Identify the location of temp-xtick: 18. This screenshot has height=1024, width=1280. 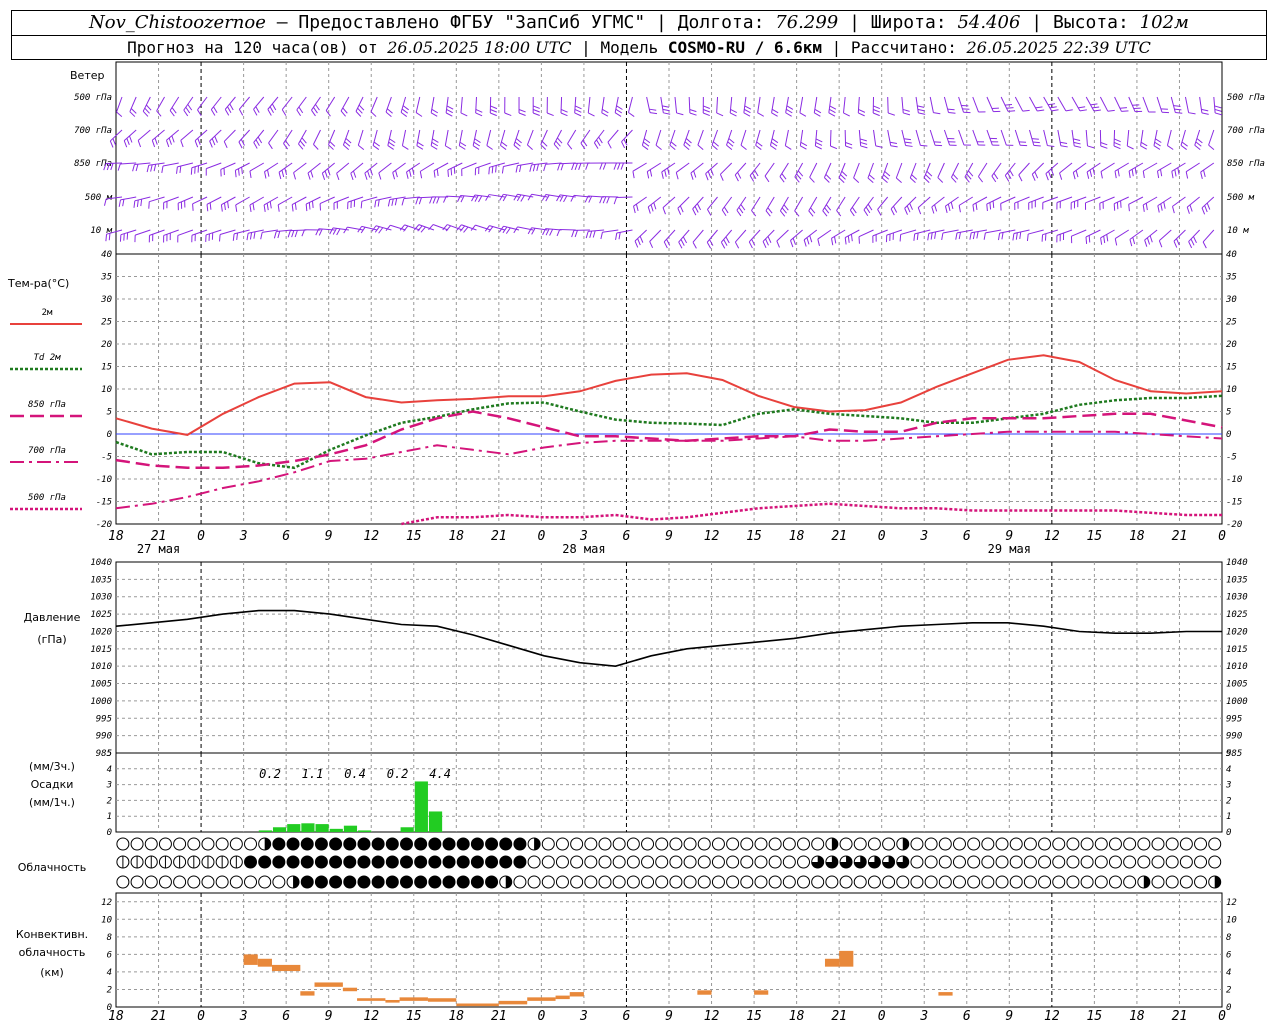
(116, 536).